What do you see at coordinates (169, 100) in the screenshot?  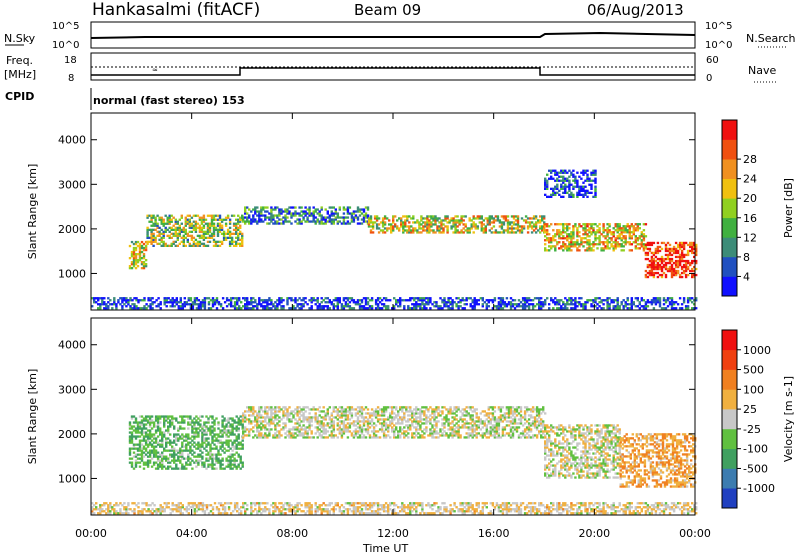 I see `cpid-text: normal (fast stereo) 153` at bounding box center [169, 100].